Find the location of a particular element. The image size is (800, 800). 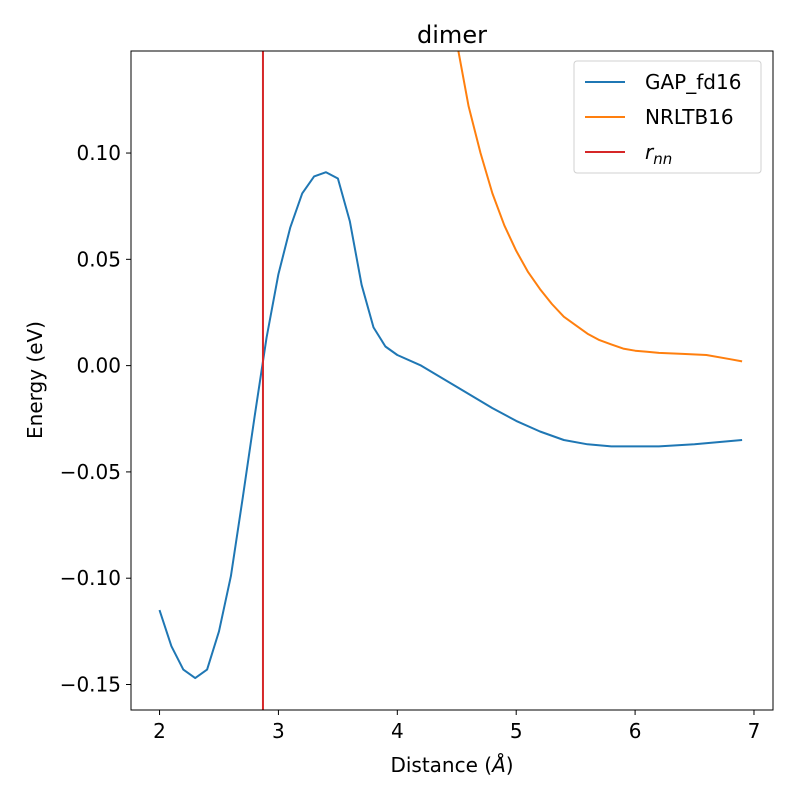

x-axis: 2 3 4 5 6 7 is located at coordinates (456, 726).